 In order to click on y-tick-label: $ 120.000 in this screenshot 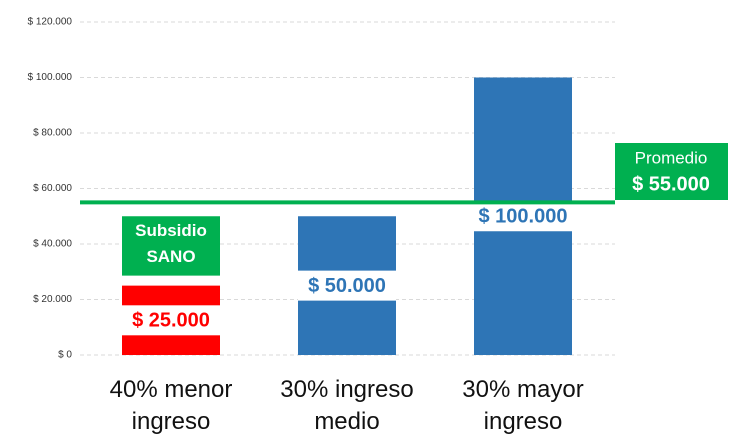, I will do `click(50, 22)`.